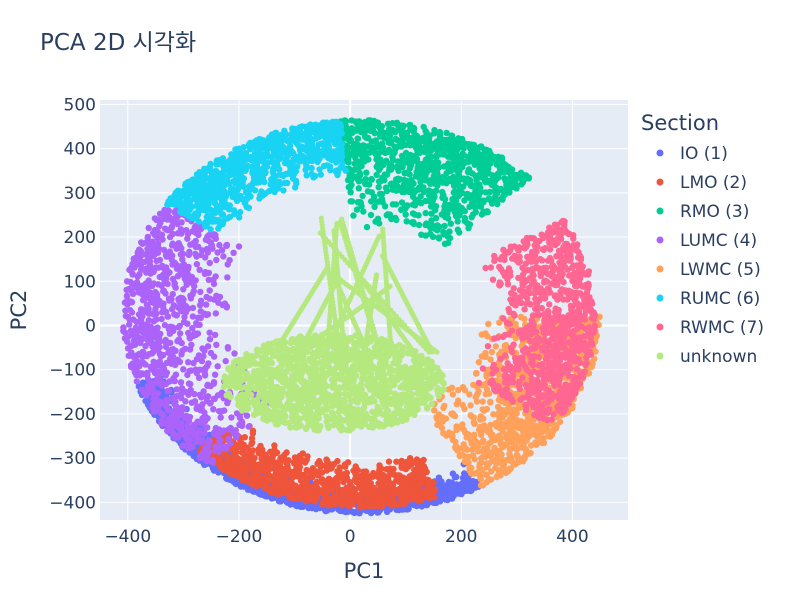 Image resolution: width=800 pixels, height=600 pixels. What do you see at coordinates (80, 194) in the screenshot?
I see `y-tick-label: 300` at bounding box center [80, 194].